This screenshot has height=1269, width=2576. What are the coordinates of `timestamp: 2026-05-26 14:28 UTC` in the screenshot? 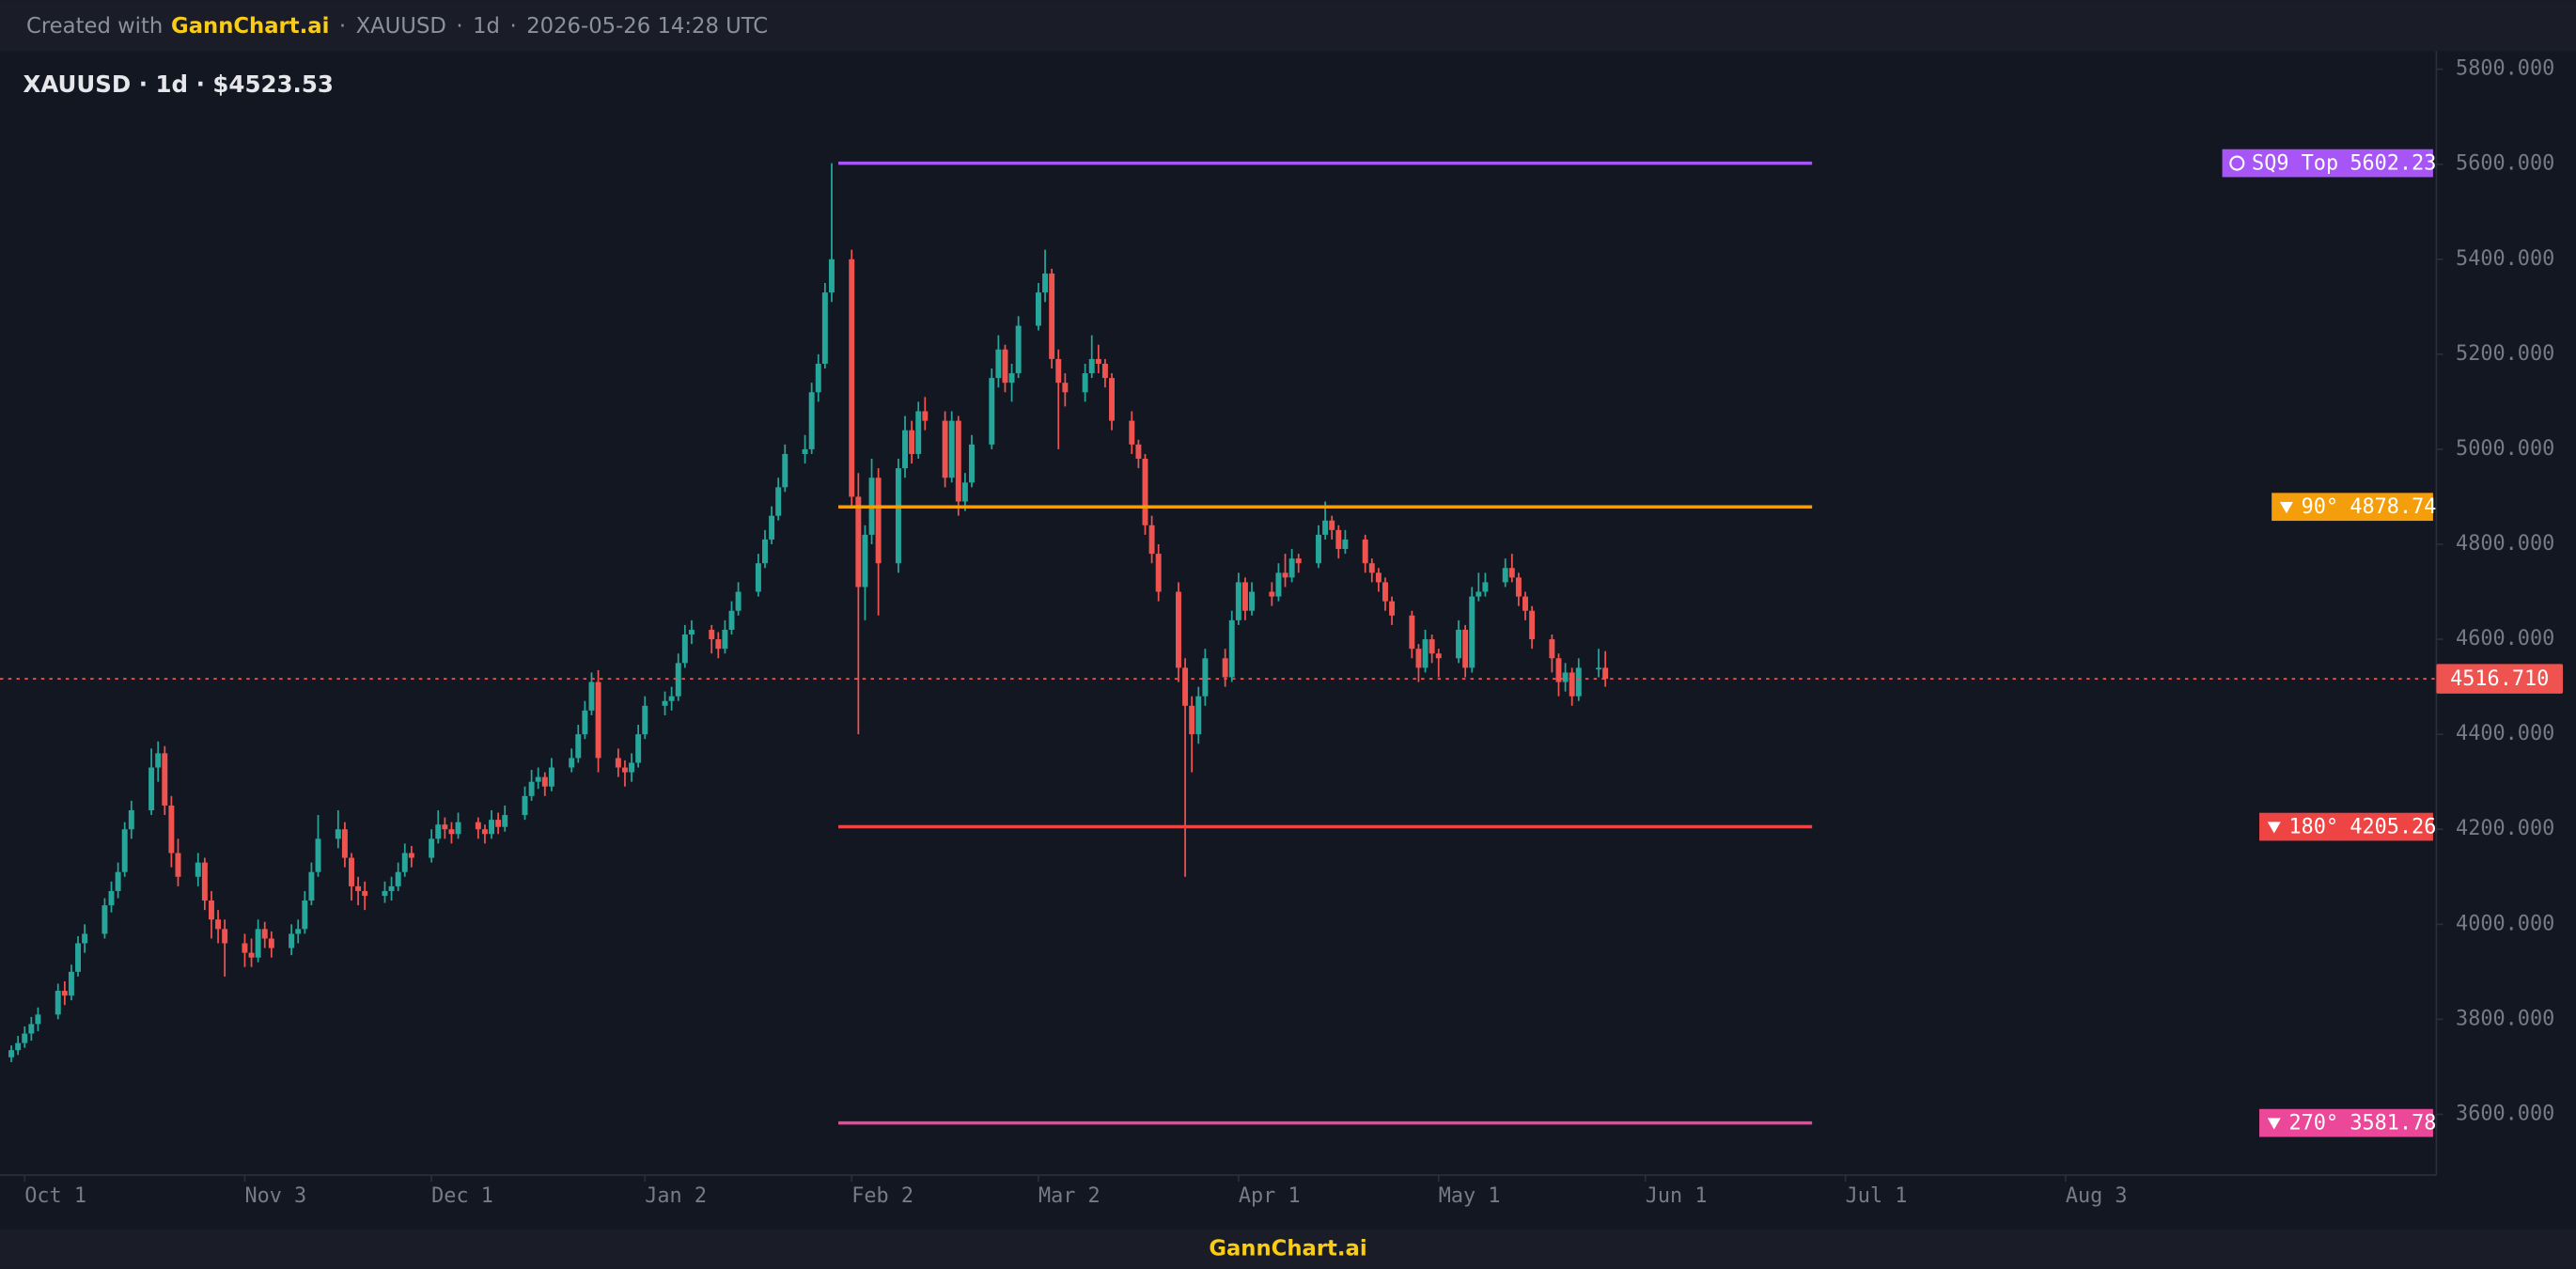 It's located at (647, 26).